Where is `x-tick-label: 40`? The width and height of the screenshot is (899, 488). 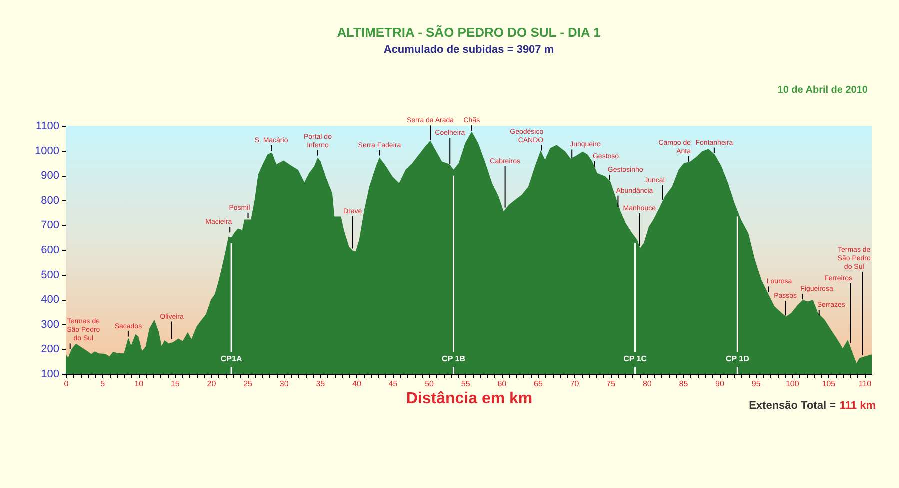
x-tick-label: 40 is located at coordinates (357, 384).